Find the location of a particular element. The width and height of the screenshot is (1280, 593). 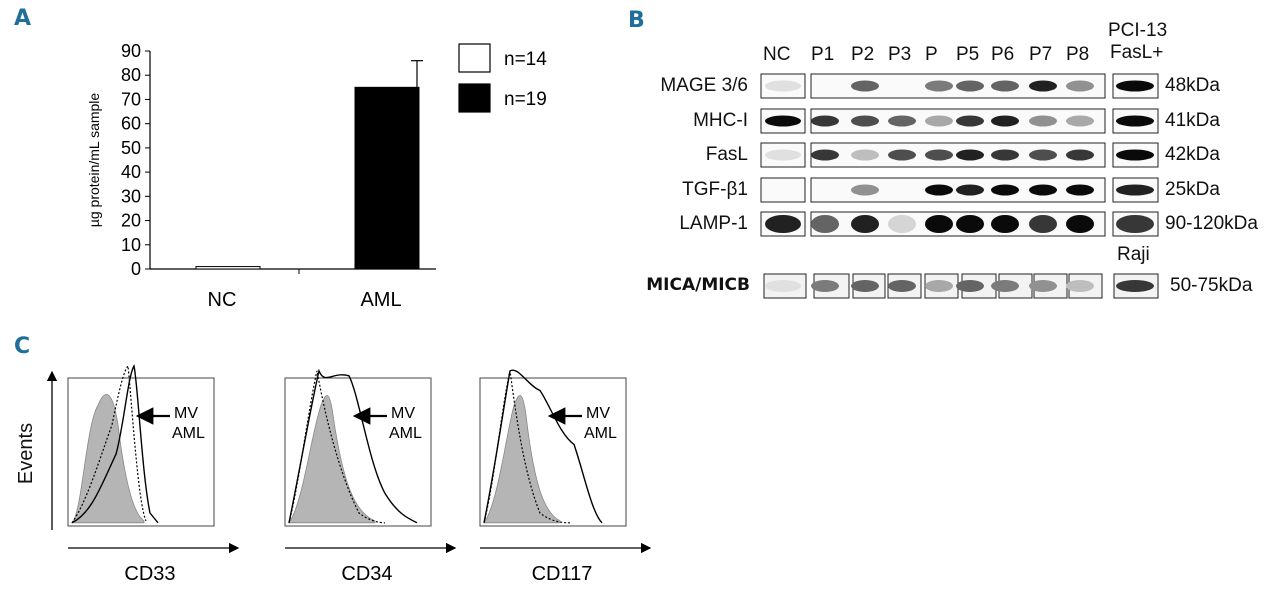

row-label: FasL is located at coordinates (726, 154).